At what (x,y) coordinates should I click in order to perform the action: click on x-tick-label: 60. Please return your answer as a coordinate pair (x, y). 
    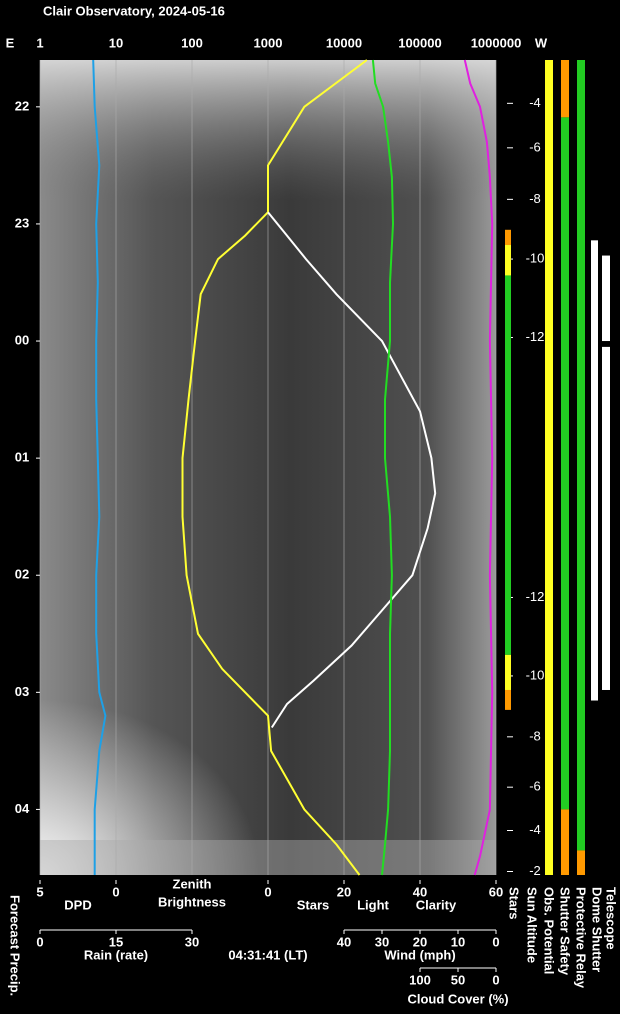
    Looking at the image, I should click on (496, 891).